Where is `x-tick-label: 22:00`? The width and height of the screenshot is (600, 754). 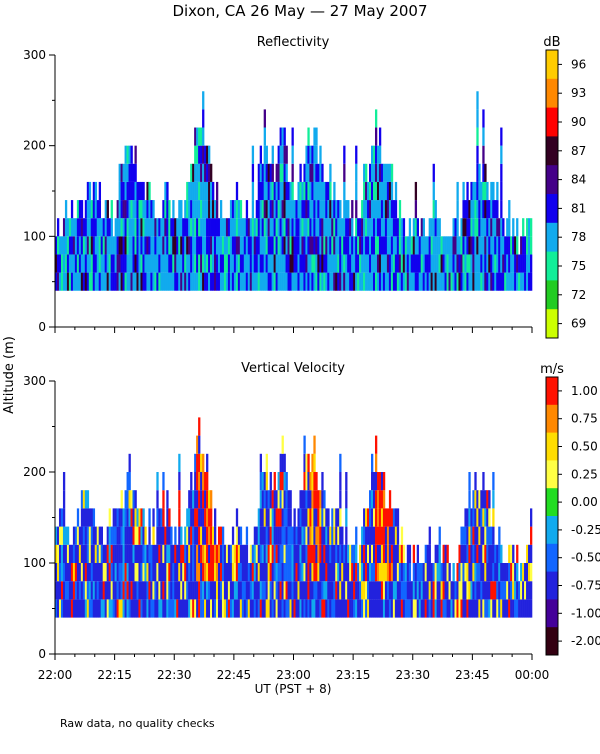
x-tick-label: 22:00 is located at coordinates (55, 675).